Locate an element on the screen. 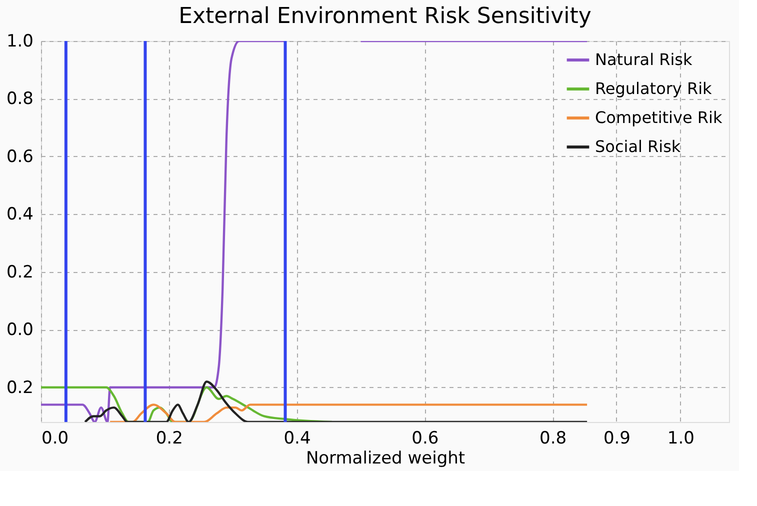 The image size is (757, 506). y-tick-label: 0.0 is located at coordinates (20, 330).